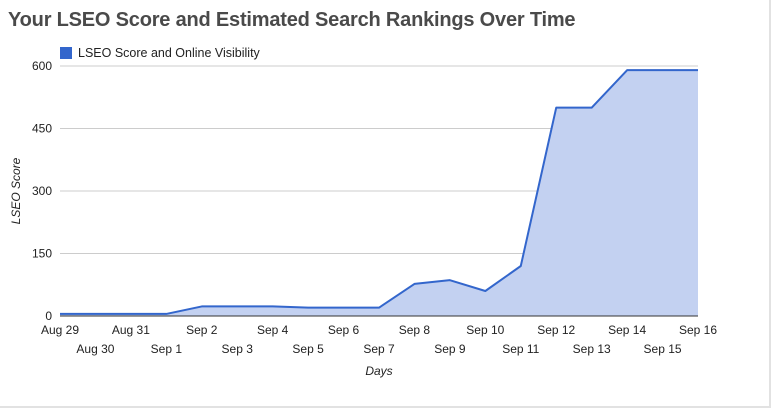  What do you see at coordinates (131, 330) in the screenshot?
I see `x-tick-label: Aug 31` at bounding box center [131, 330].